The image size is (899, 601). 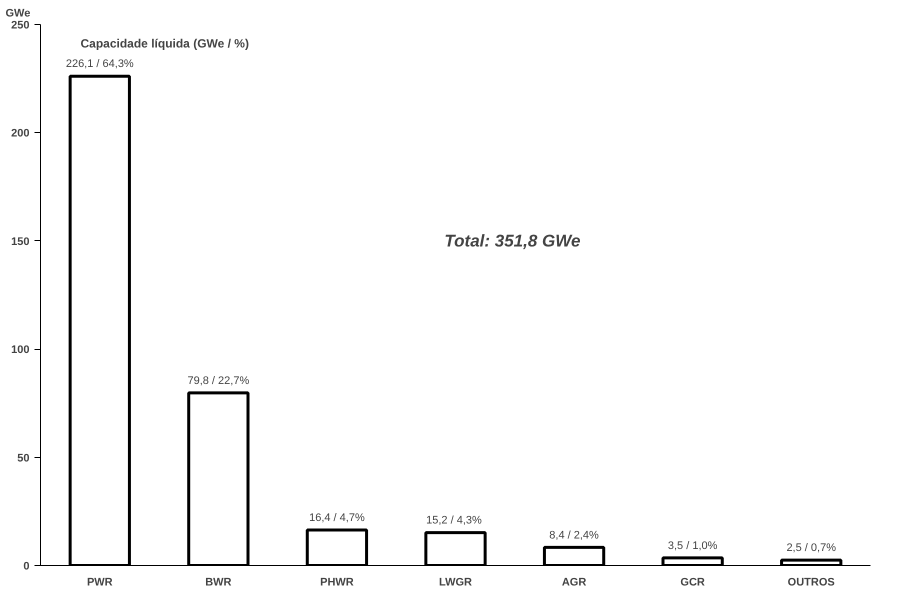 What do you see at coordinates (337, 518) in the screenshot?
I see `data-label: 16,4 / 4,7%` at bounding box center [337, 518].